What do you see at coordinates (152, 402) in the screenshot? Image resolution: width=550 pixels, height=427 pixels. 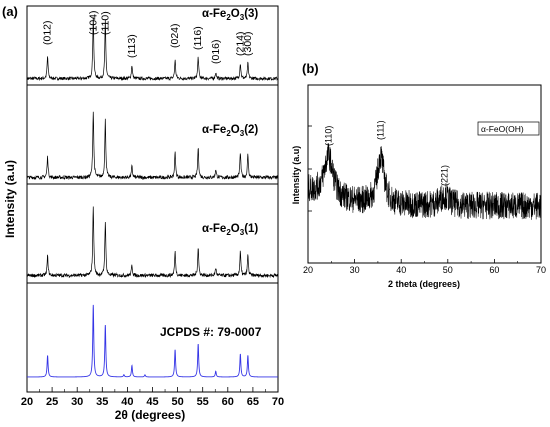 I see `panel-a-x-tick-label: 45` at bounding box center [152, 402].